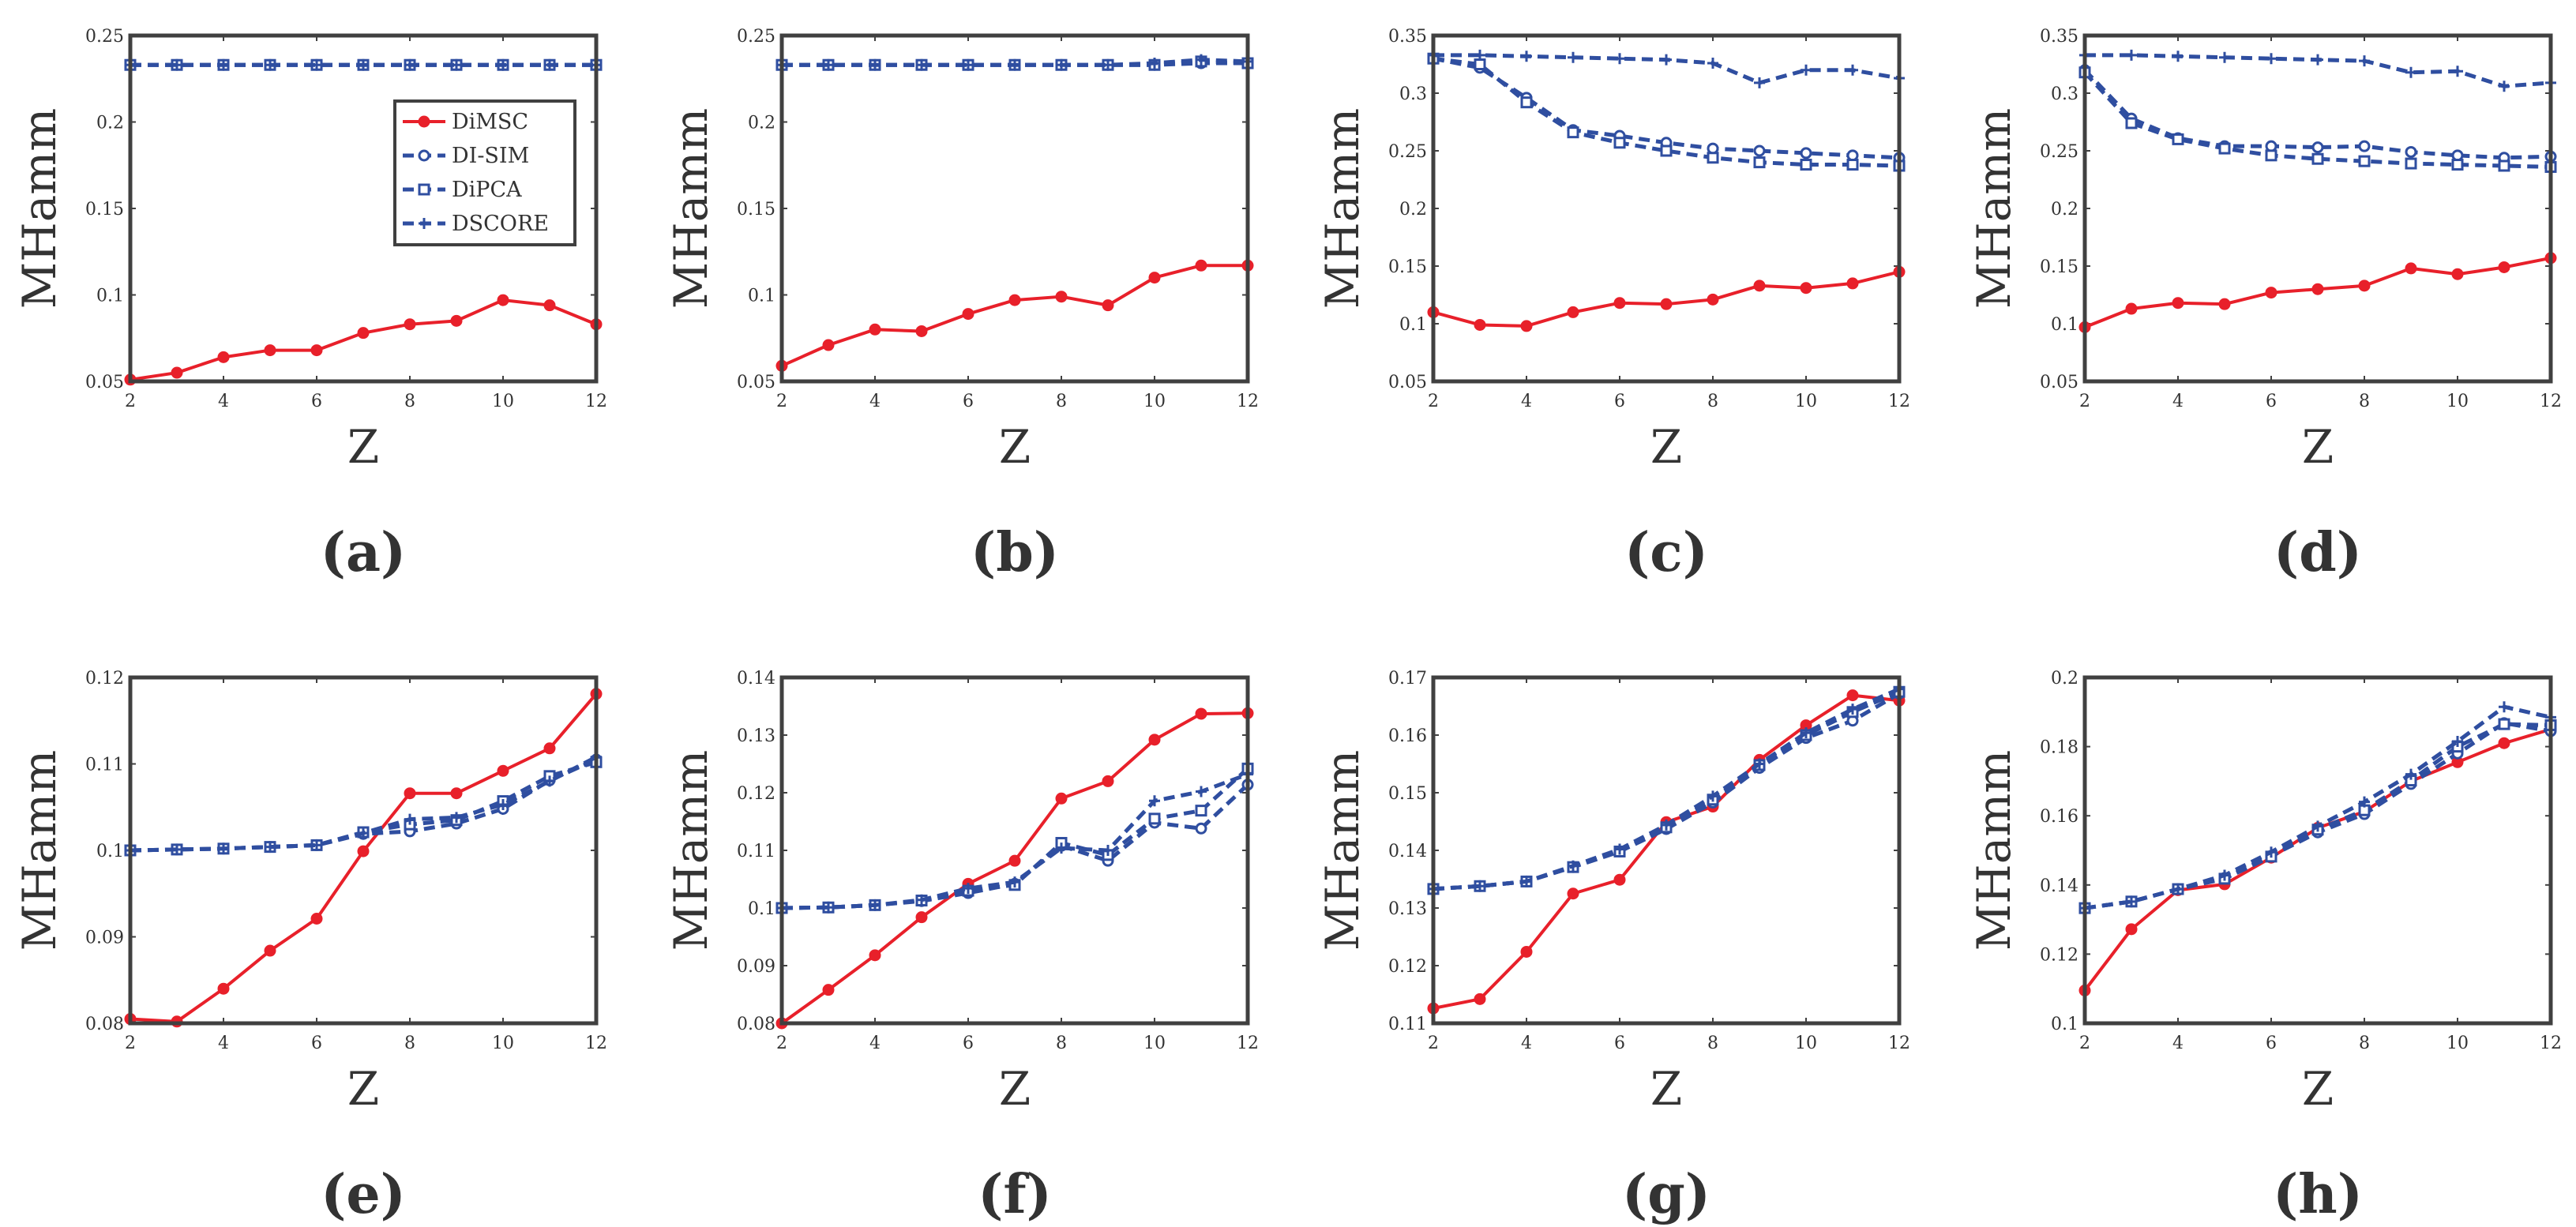  What do you see at coordinates (2059, 817) in the screenshot?
I see `y-tick-label: 0.16` at bounding box center [2059, 817].